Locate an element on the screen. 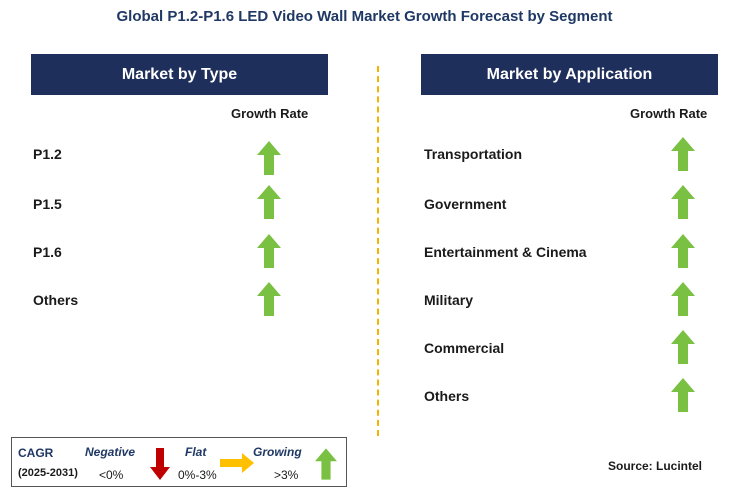 This screenshot has height=498, width=729. market-by-type-header-label: Market by Type is located at coordinates (179, 74).